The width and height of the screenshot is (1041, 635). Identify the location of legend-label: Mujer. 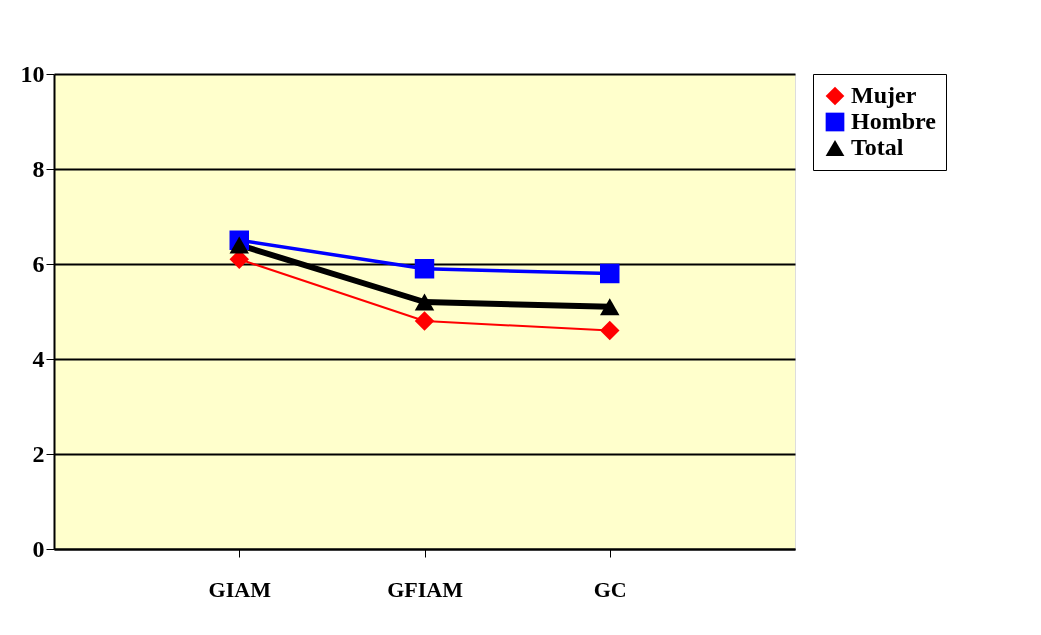
(884, 95).